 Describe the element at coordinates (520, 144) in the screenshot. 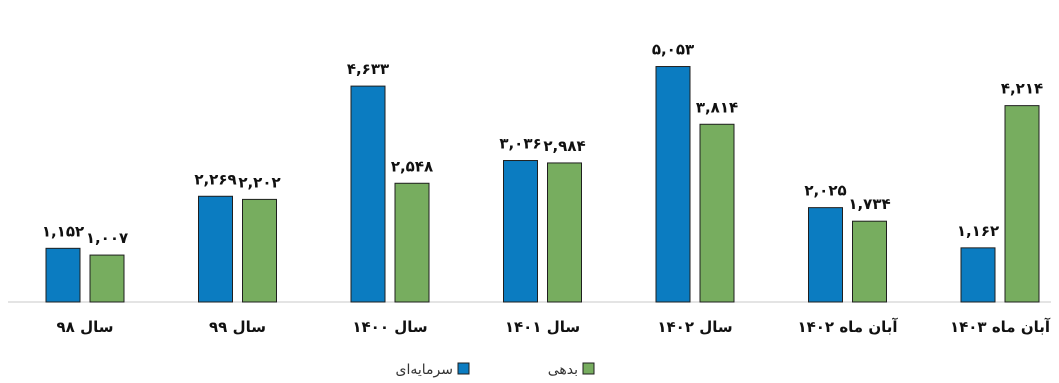

I see `value-label-capital-3: ۳,۰۳۶` at that location.